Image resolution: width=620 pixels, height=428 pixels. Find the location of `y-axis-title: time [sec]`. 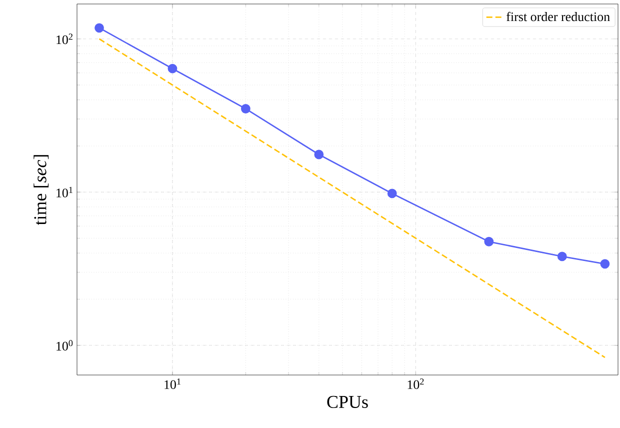

y-axis-title: time [sec] is located at coordinates (41, 190).